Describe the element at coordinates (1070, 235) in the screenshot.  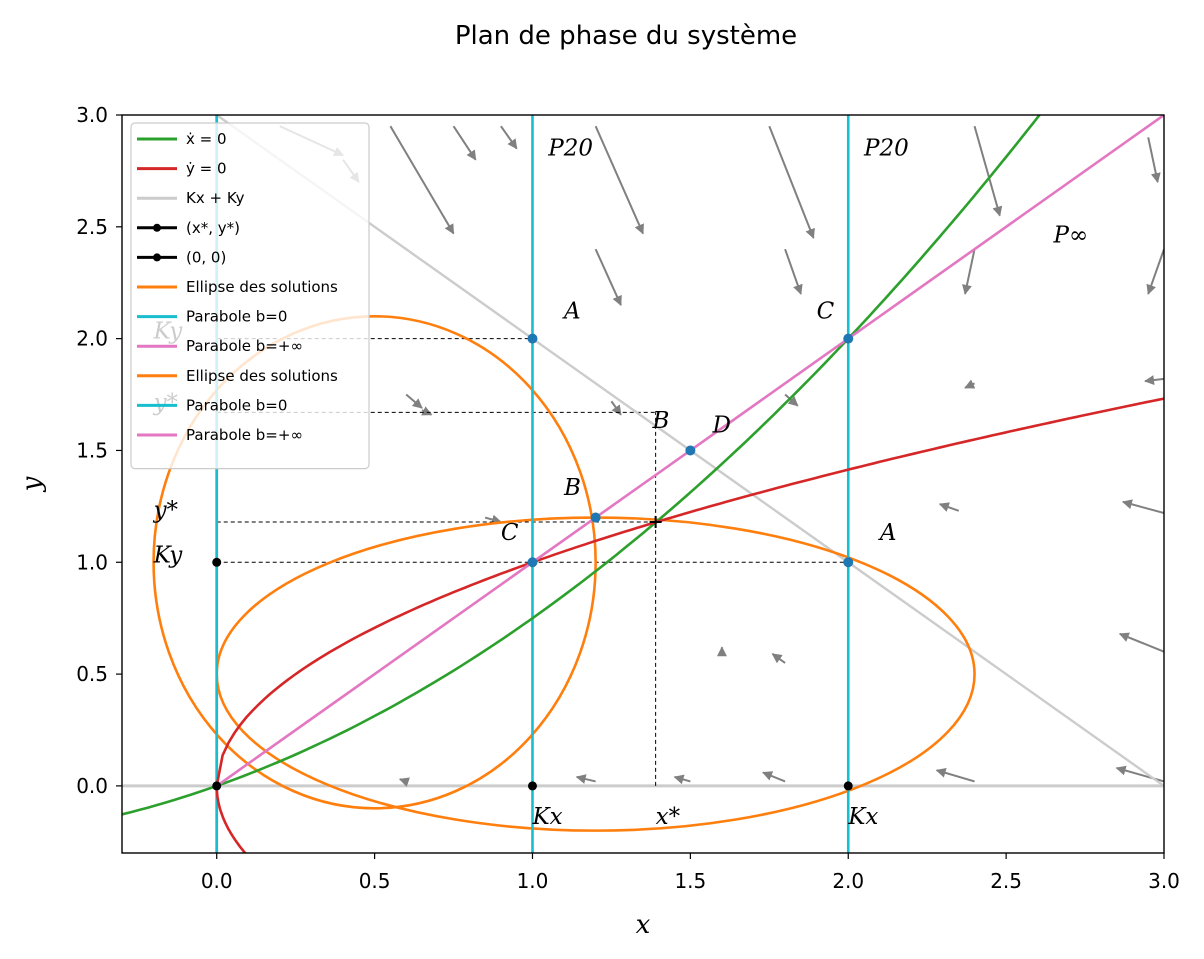
I see `annotation-2: P∞` at that location.